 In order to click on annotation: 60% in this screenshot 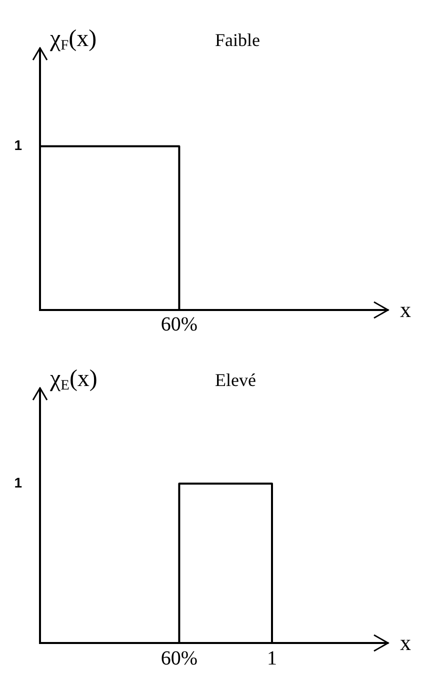, I will do `click(179, 324)`.